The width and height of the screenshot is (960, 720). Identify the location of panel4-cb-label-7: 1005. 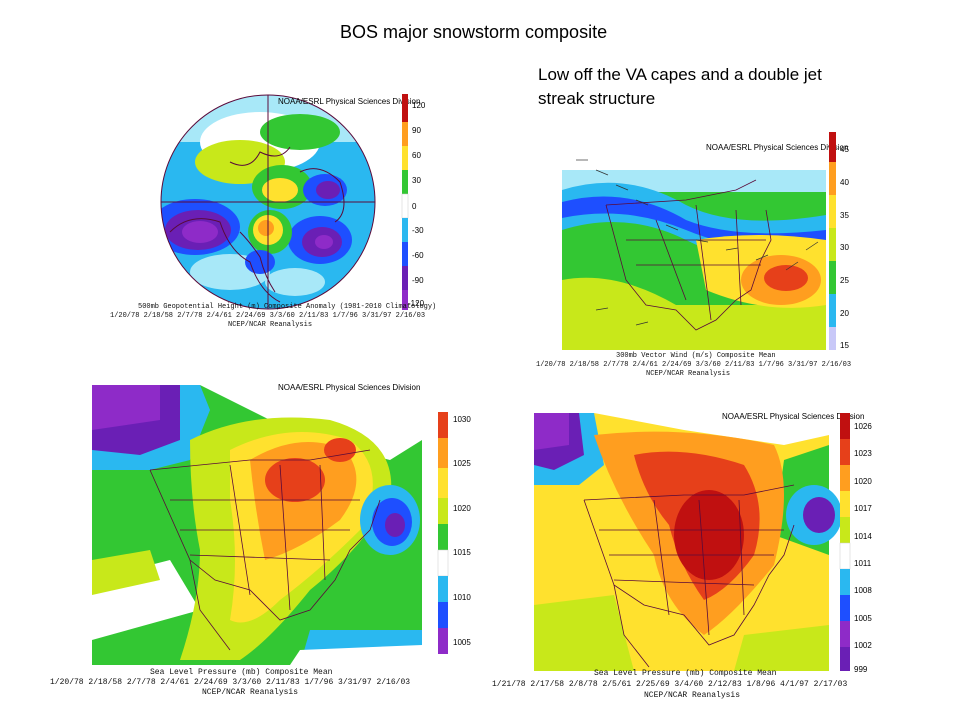
(863, 618).